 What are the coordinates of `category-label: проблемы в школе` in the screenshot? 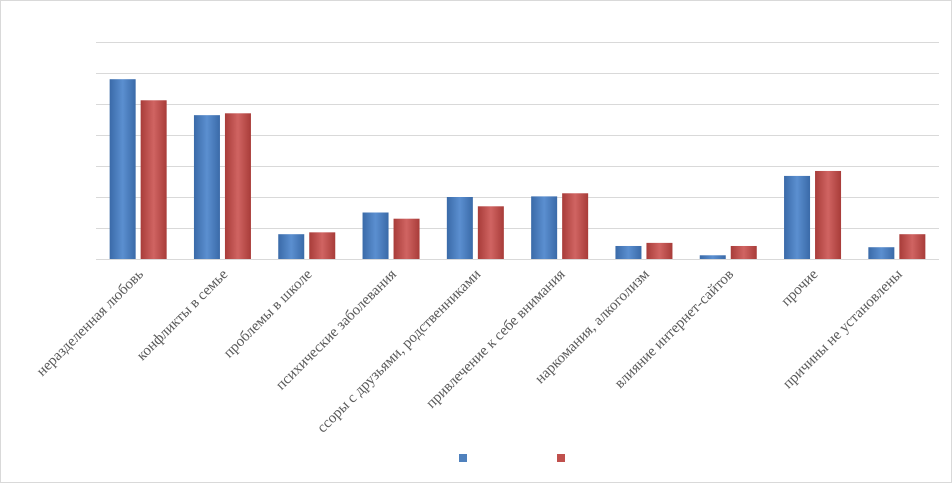 It's located at (268, 313).